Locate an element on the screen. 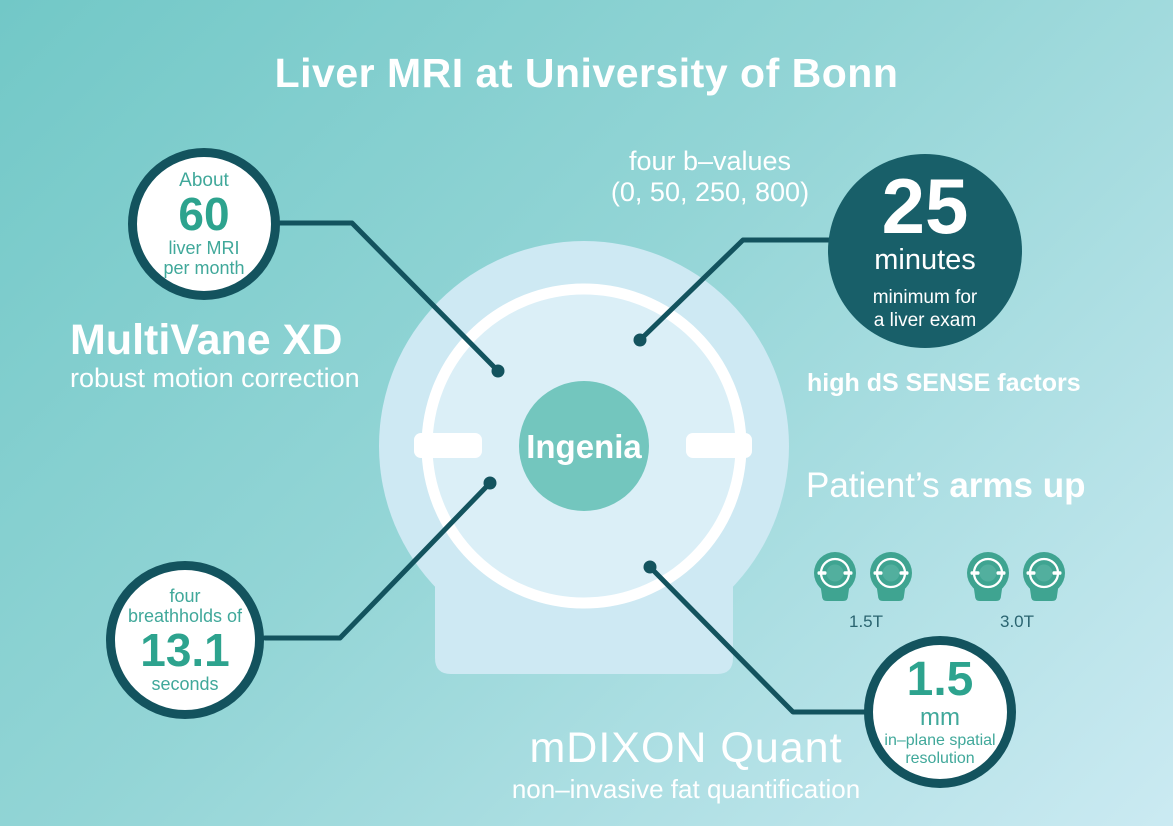  b-values-line1: four b–values is located at coordinates (710, 161).